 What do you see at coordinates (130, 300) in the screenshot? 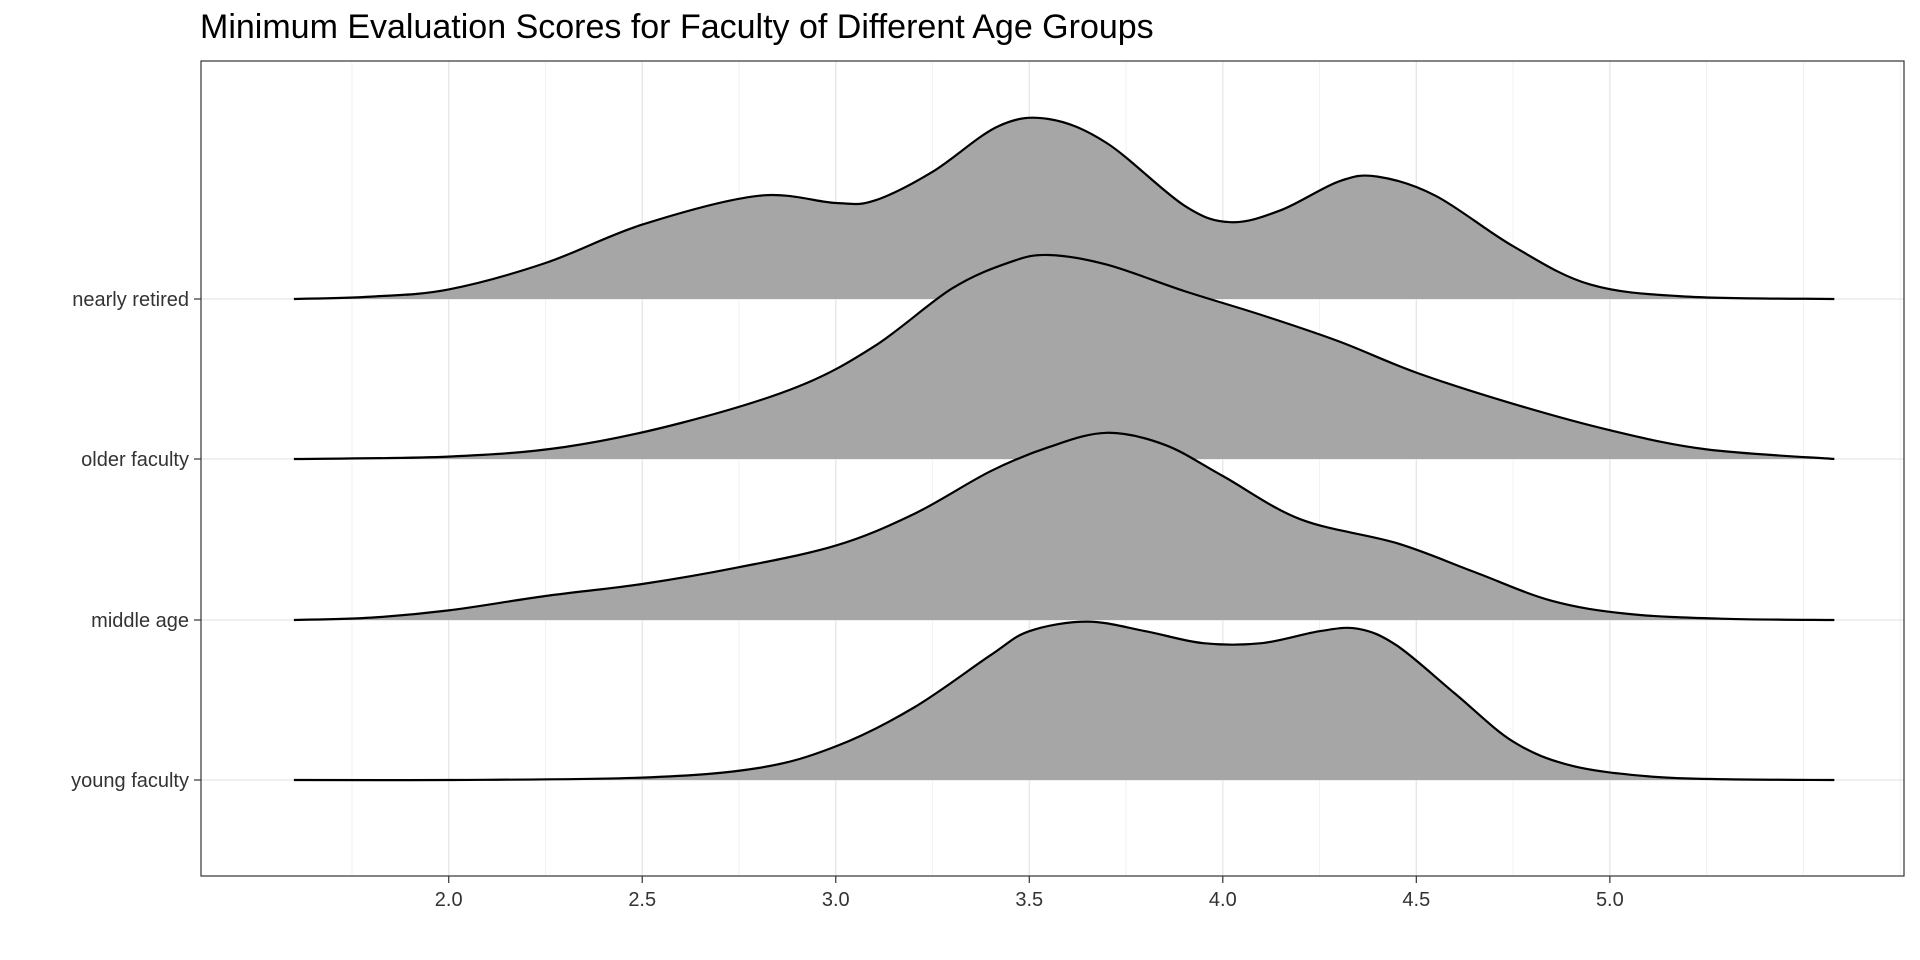
I see `y-tick-label: nearly retired` at bounding box center [130, 300].